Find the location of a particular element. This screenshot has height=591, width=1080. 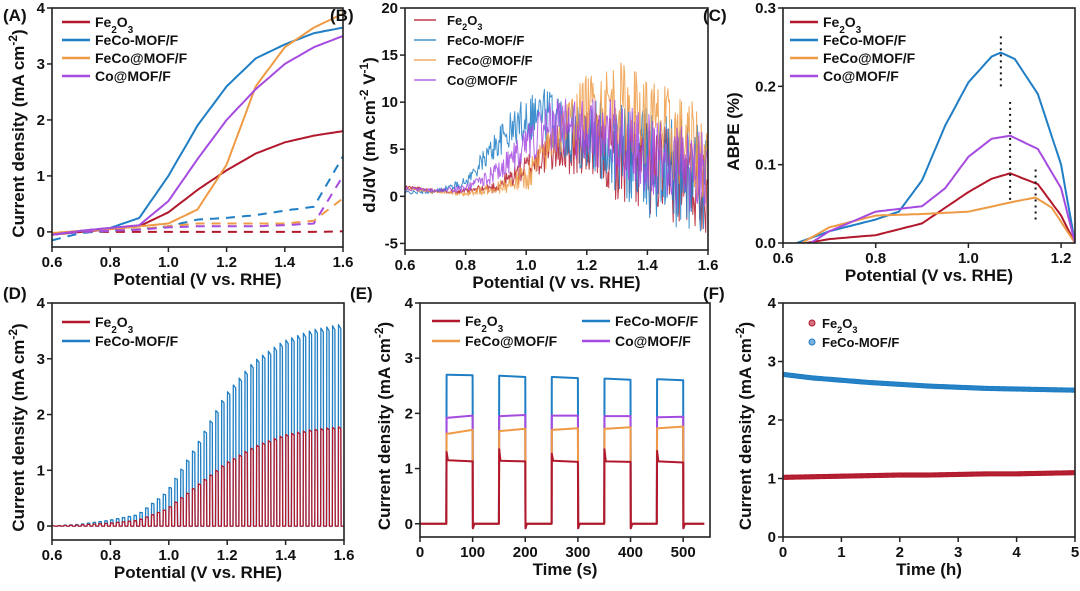

dark-curve-co-mof-f is located at coordinates (197, 205).